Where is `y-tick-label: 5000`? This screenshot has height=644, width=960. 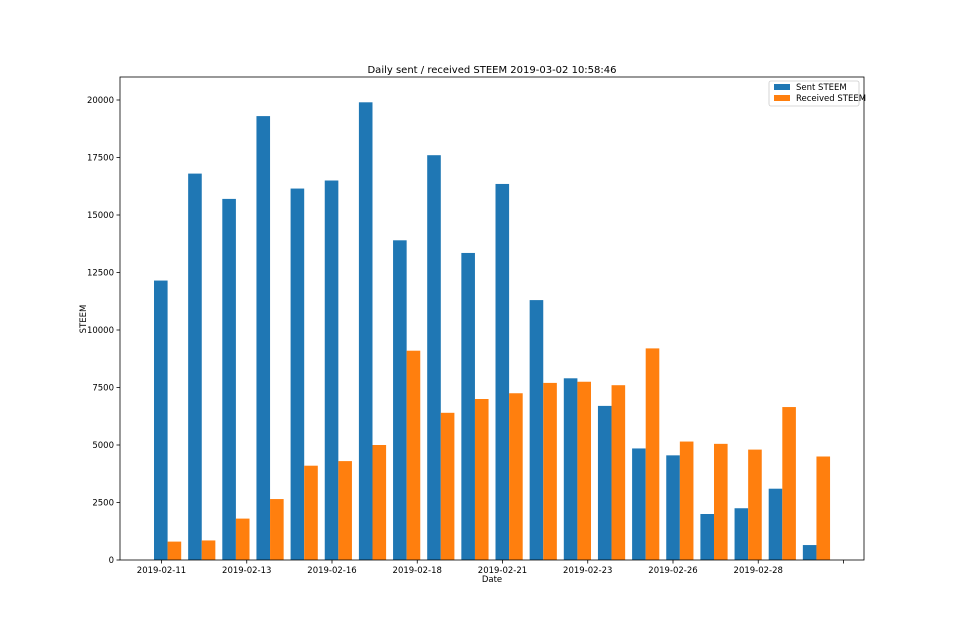
y-tick-label: 5000 is located at coordinates (103, 446).